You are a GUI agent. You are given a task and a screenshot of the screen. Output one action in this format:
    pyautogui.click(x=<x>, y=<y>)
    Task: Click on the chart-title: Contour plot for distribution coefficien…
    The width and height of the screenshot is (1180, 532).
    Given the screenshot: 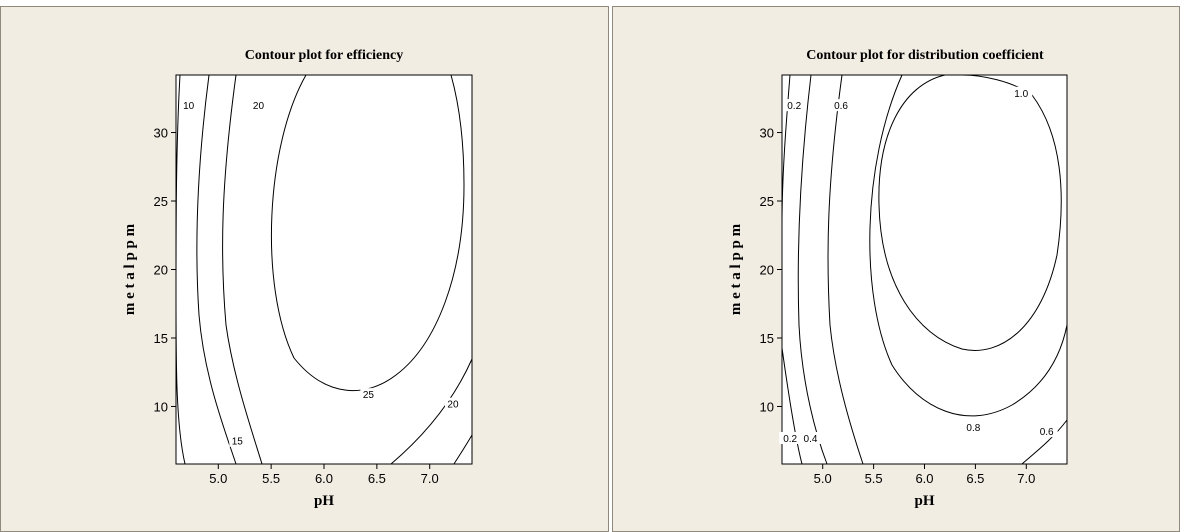 What is the action you would take?
    pyautogui.click(x=925, y=55)
    